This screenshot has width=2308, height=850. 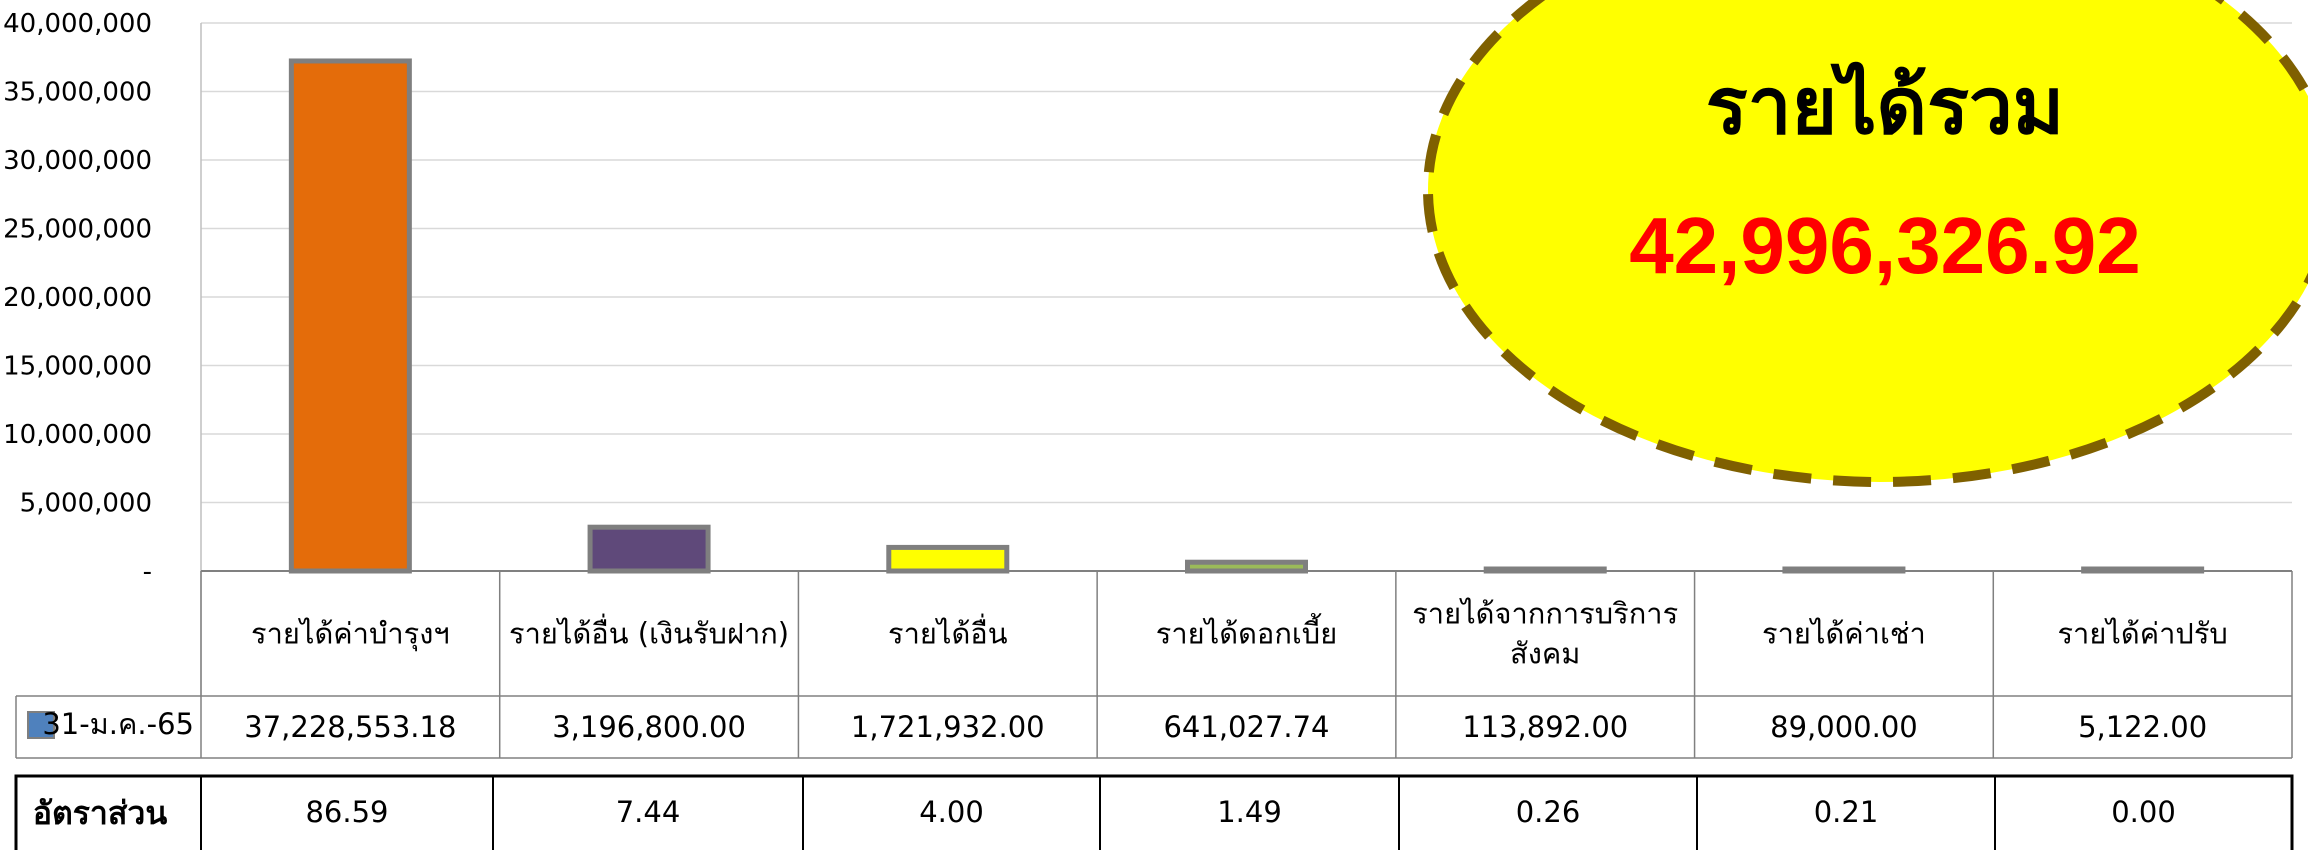 I want to click on y-tick-label: 30,000,000, so click(x=77, y=161).